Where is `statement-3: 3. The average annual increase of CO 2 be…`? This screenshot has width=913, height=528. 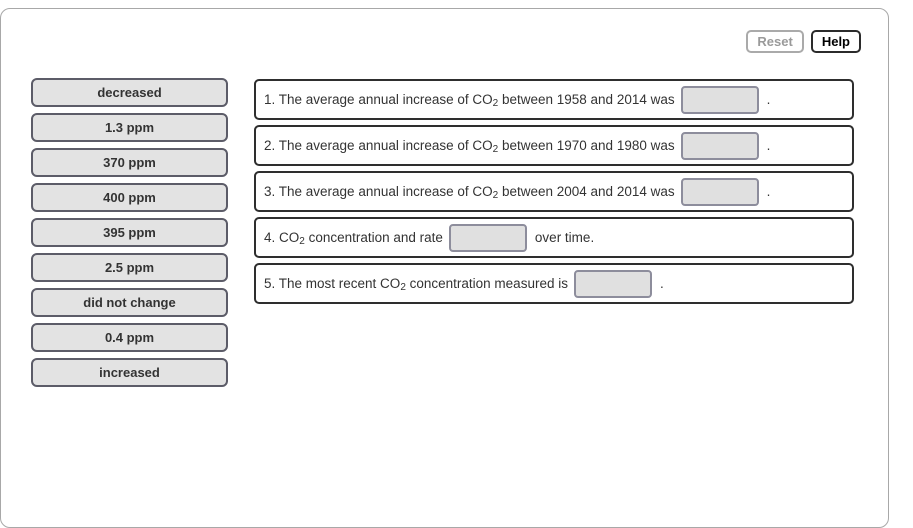 statement-3: 3. The average annual increase of CO 2 be… is located at coordinates (554, 191).